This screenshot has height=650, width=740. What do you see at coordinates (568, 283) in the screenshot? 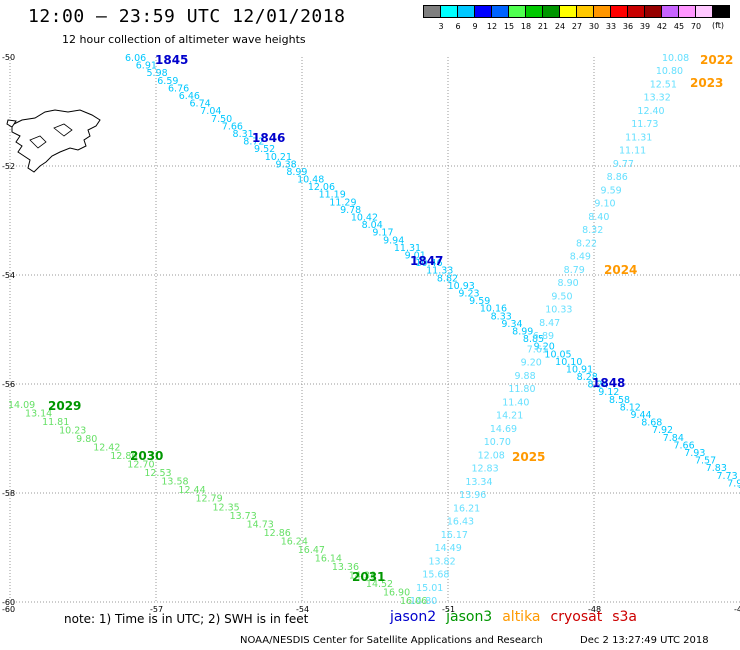
I see `swh-value: 8.90` at bounding box center [568, 283].